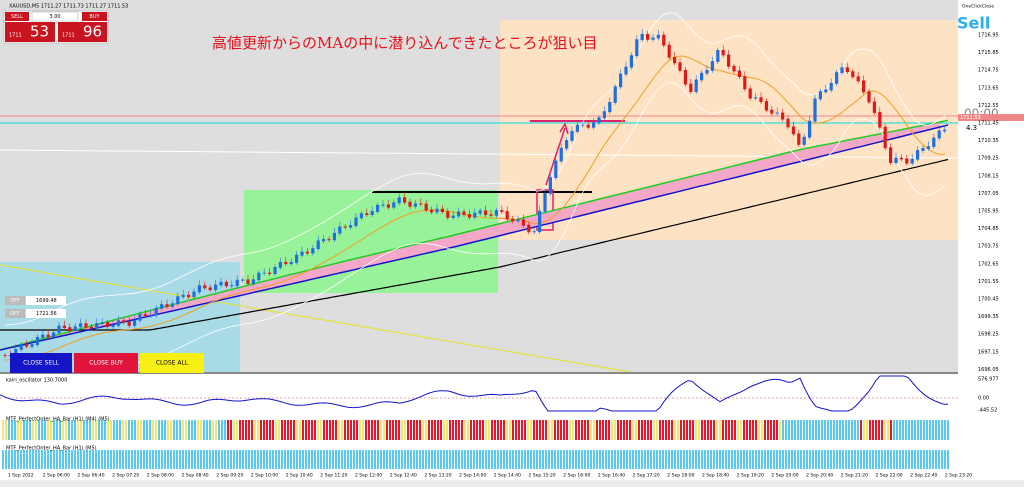 This screenshot has width=1024, height=491. Describe the element at coordinates (819, 476) in the screenshot. I see `time-label: 2 Sep 20:40` at that location.